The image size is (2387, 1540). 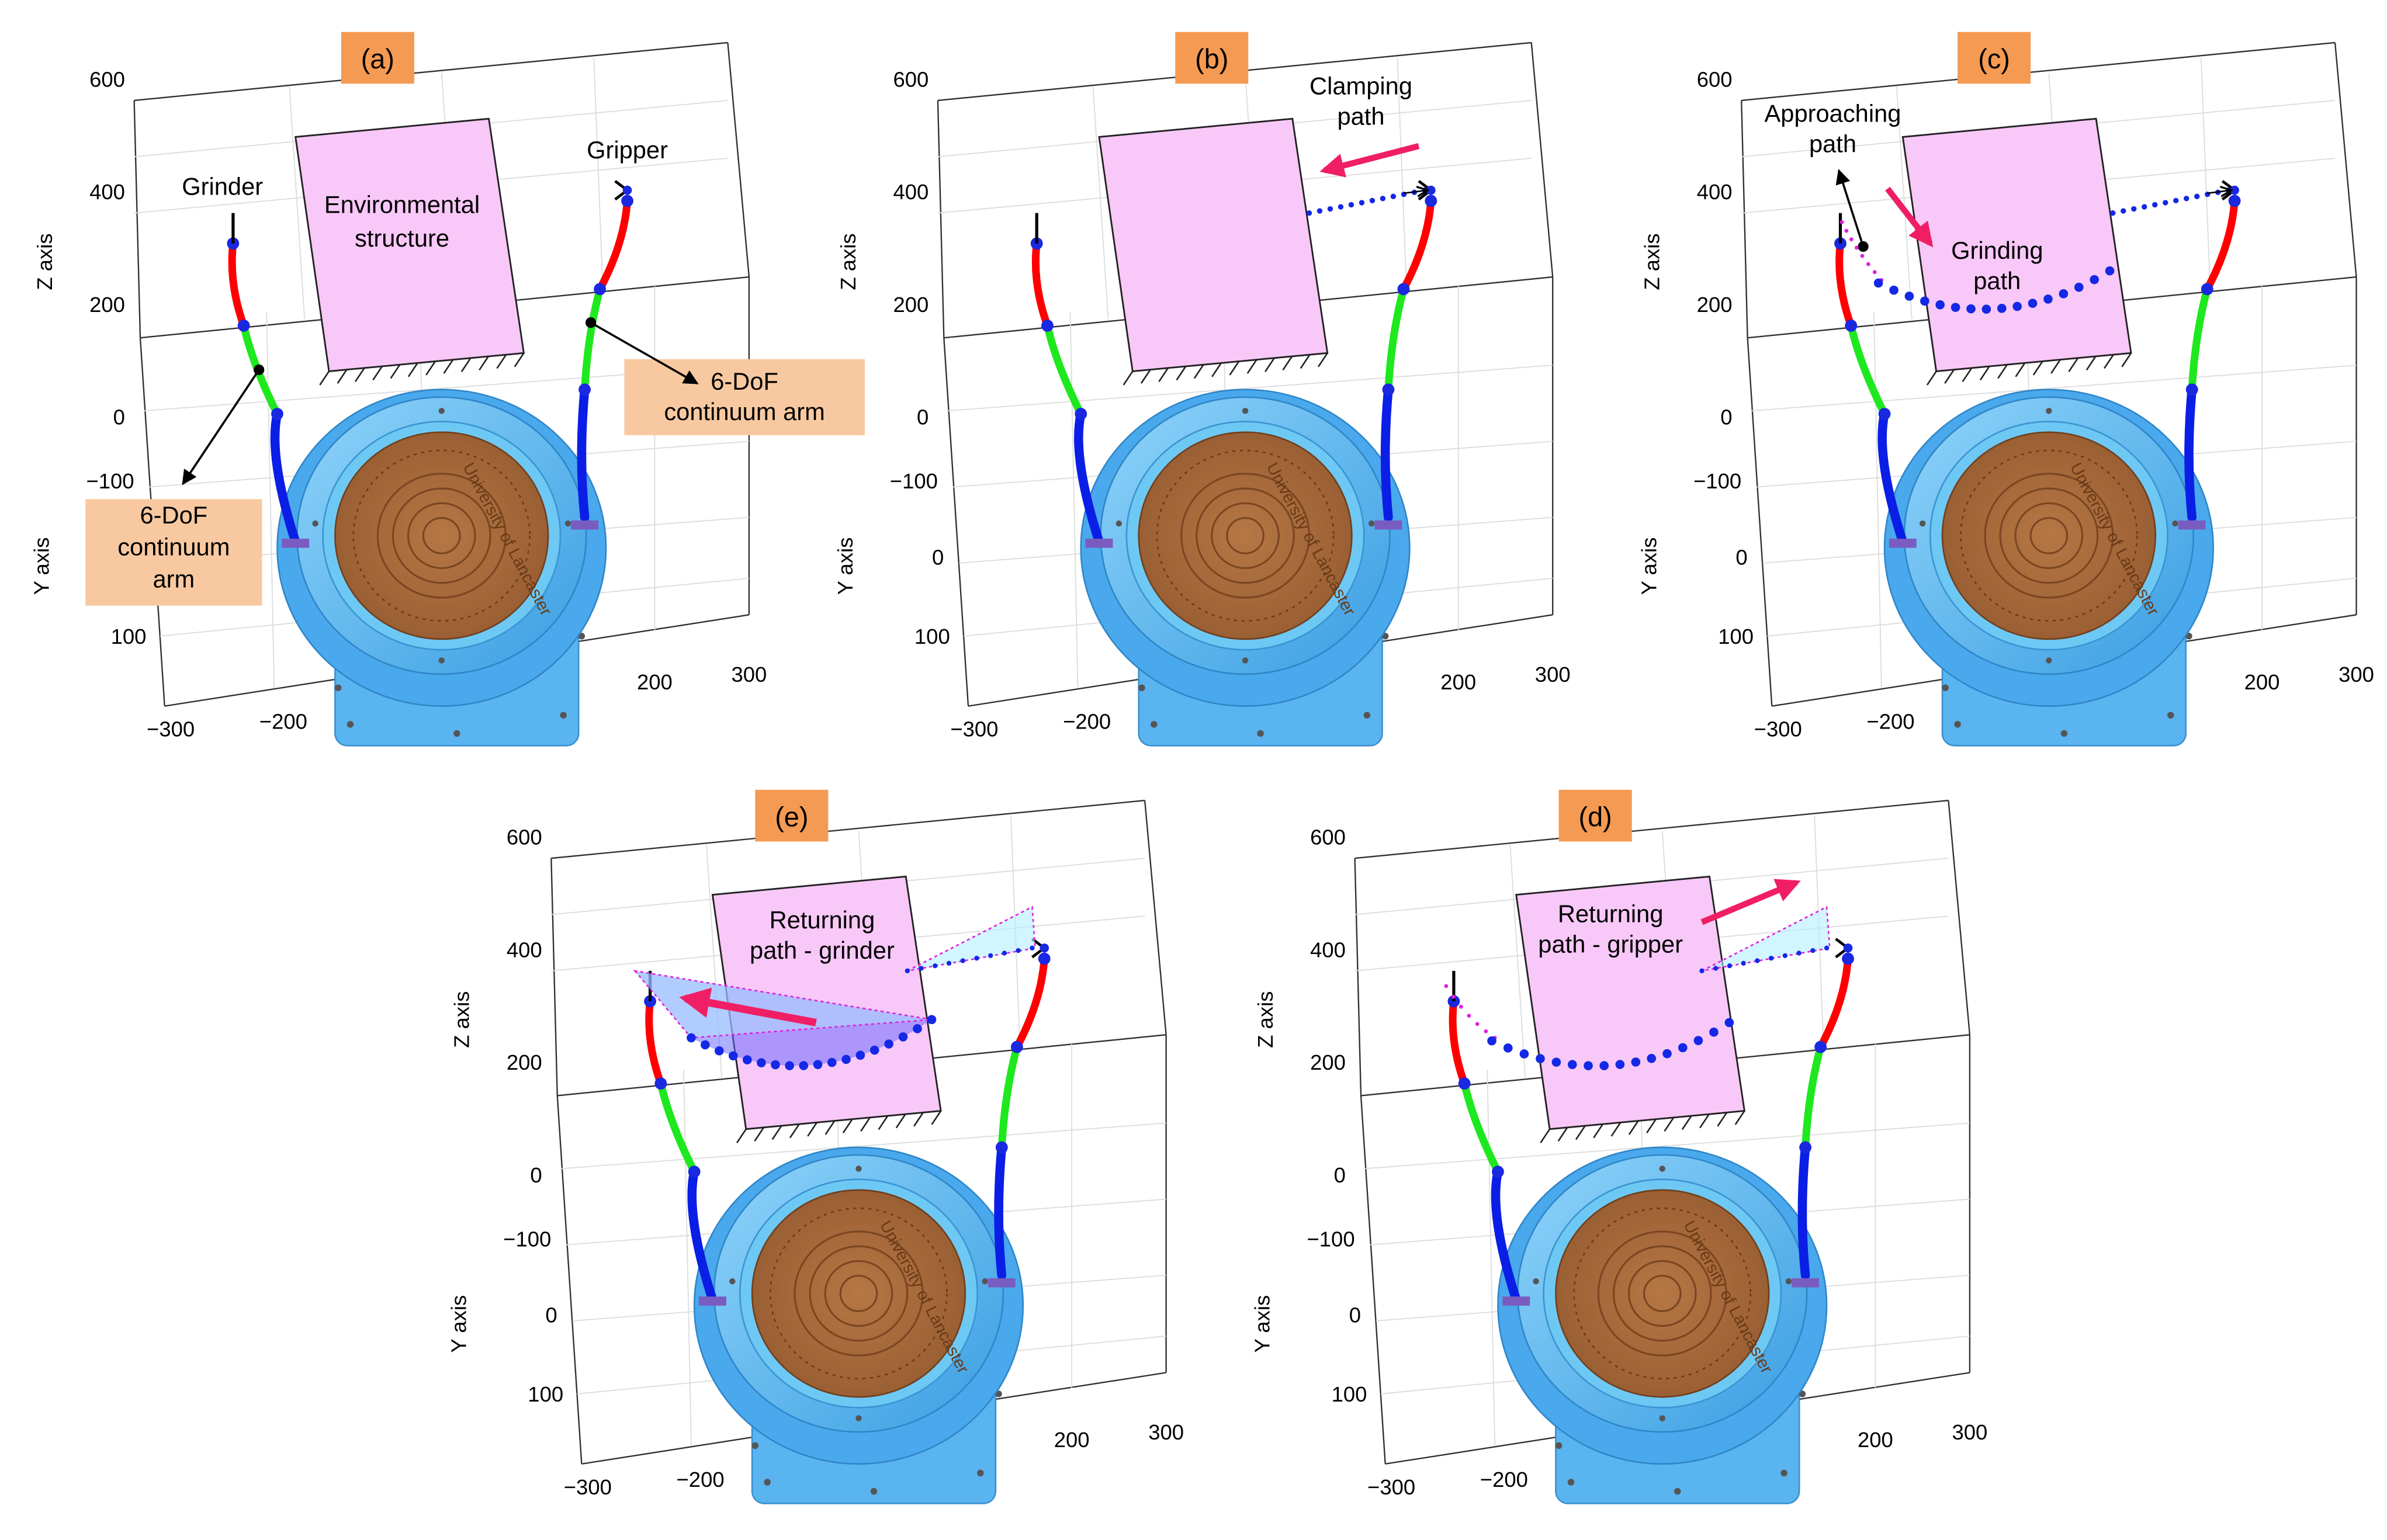 What do you see at coordinates (1715, 305) in the screenshot?
I see `z-tick-label: 200` at bounding box center [1715, 305].